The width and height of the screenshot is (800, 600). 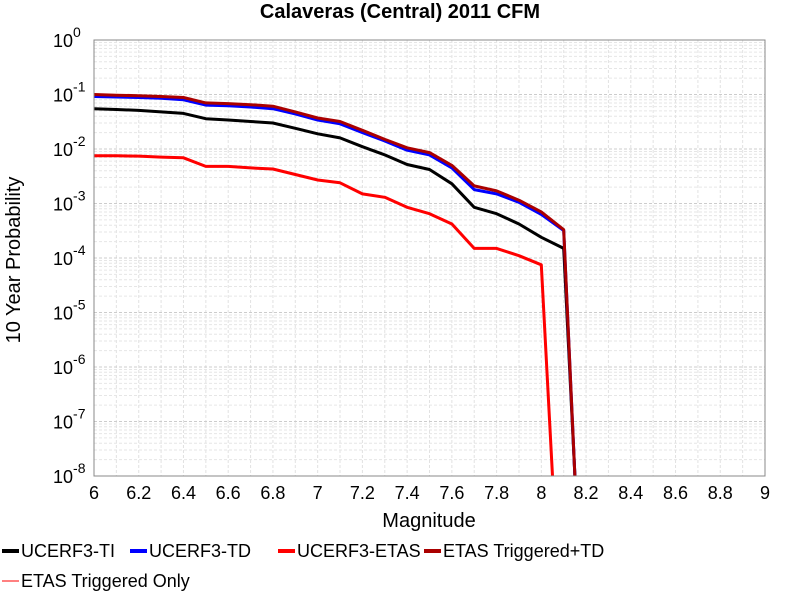 I want to click on y-tick-label: 10⁻², so click(x=69, y=146).